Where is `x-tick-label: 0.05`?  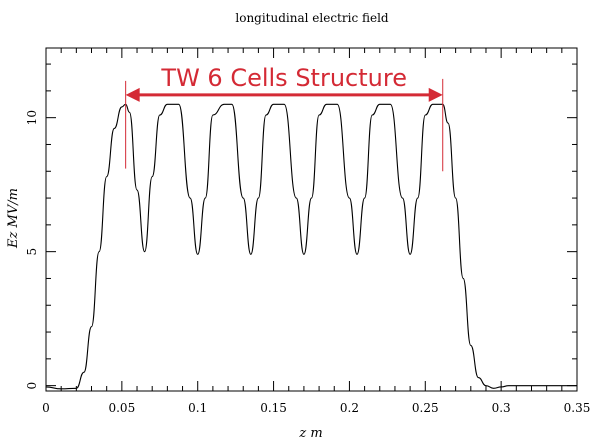
x-tick-label: 0.05 is located at coordinates (121, 408).